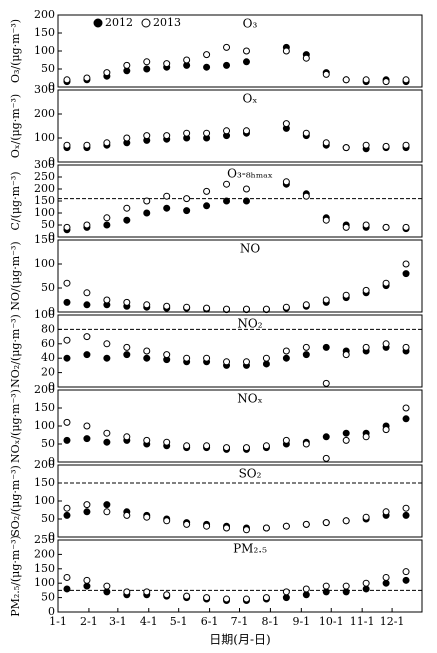 The image size is (437, 653). What do you see at coordinates (15, 51) in the screenshot?
I see `y-axis-label: O₃/(μg·m⁻³)` at bounding box center [15, 51].